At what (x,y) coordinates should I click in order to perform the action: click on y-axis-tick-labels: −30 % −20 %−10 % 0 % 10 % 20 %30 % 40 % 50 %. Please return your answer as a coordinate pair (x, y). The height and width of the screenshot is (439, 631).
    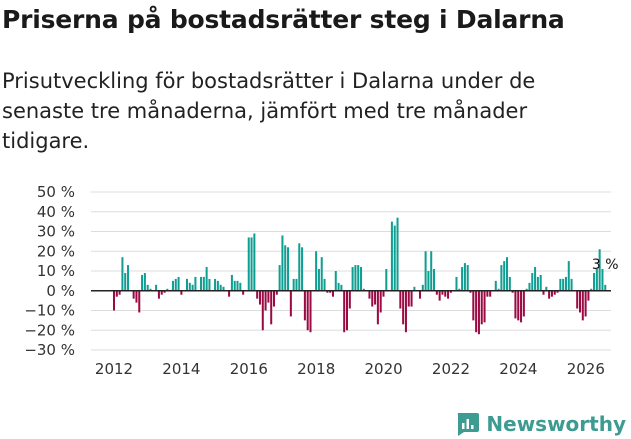
    Looking at the image, I should click on (49, 271).